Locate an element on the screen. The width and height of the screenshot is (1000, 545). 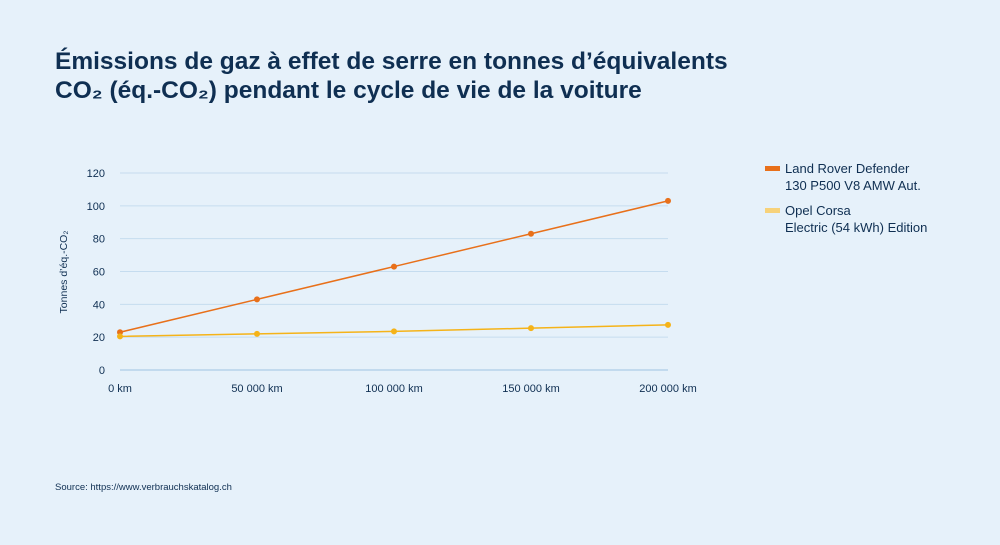
y-tick-label: 60 is located at coordinates (99, 273).